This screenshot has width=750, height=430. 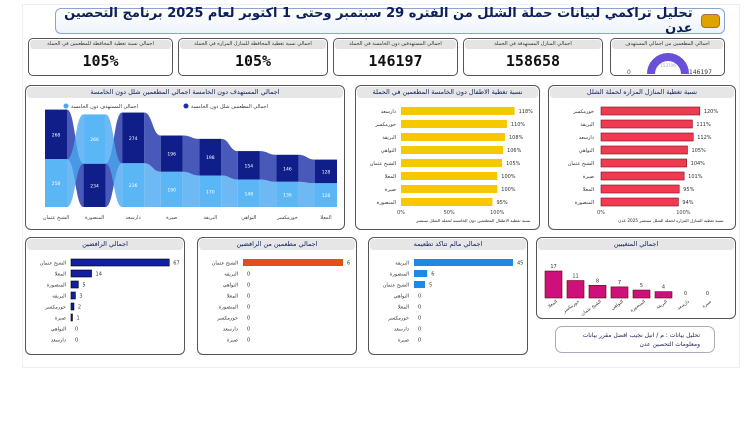 I want to click on chart-title: اجمالي المتغيبين, so click(x=636, y=244).